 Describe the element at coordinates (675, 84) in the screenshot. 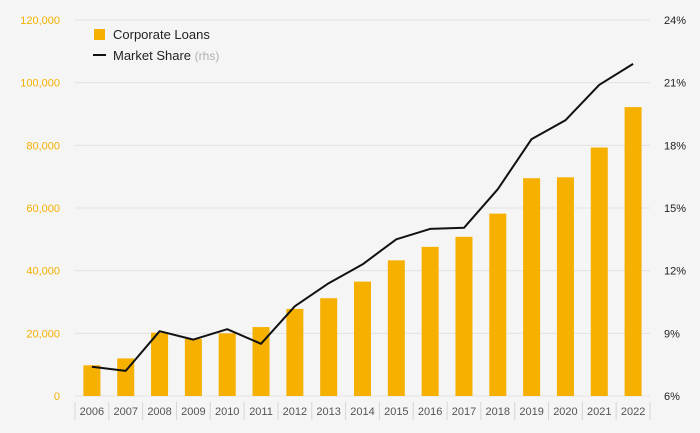

I see `right-tick-label: 21%` at that location.